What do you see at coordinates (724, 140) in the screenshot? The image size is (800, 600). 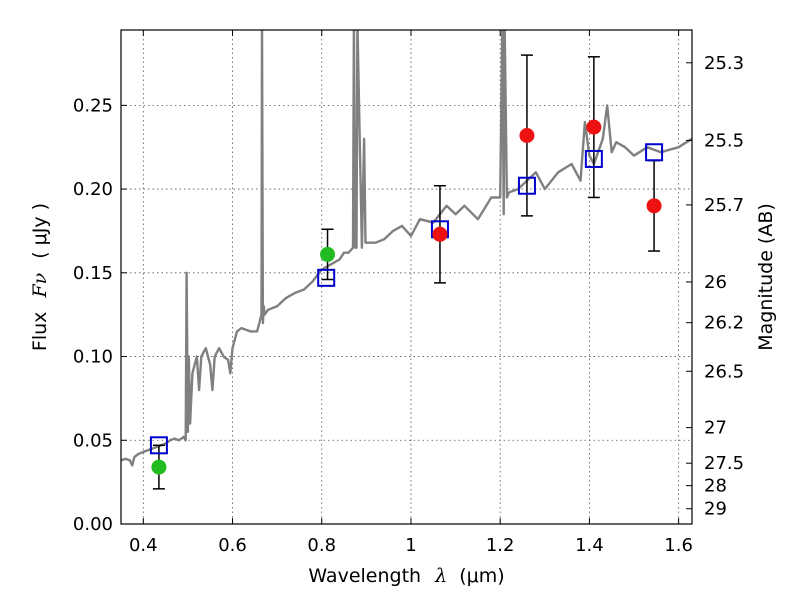 I see `magnitude-tick-label: 25.5` at bounding box center [724, 140].